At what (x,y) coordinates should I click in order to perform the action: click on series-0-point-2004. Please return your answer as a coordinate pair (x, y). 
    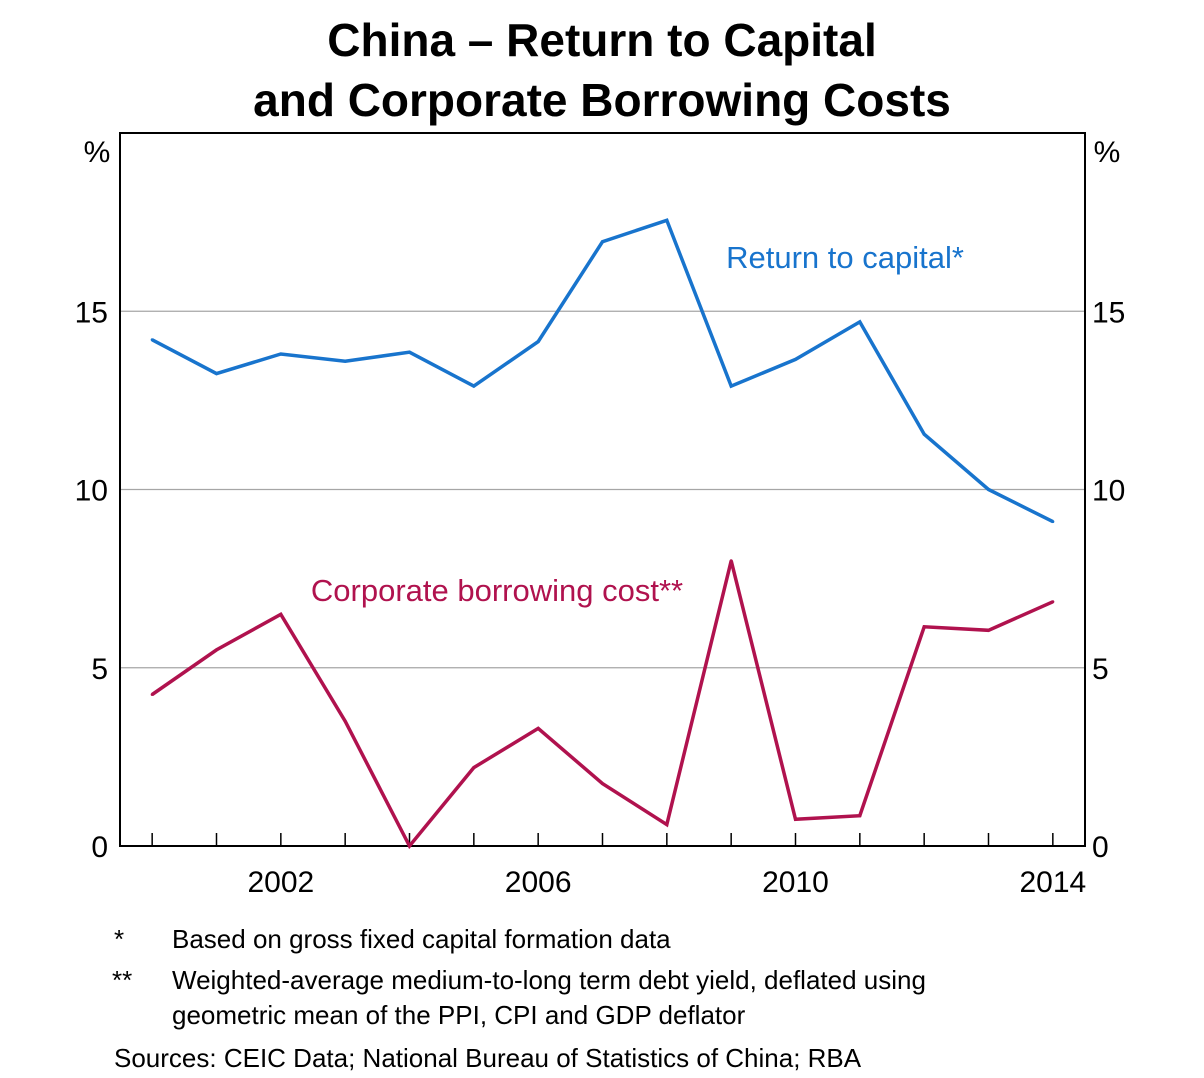
    Looking at the image, I should click on (409, 352).